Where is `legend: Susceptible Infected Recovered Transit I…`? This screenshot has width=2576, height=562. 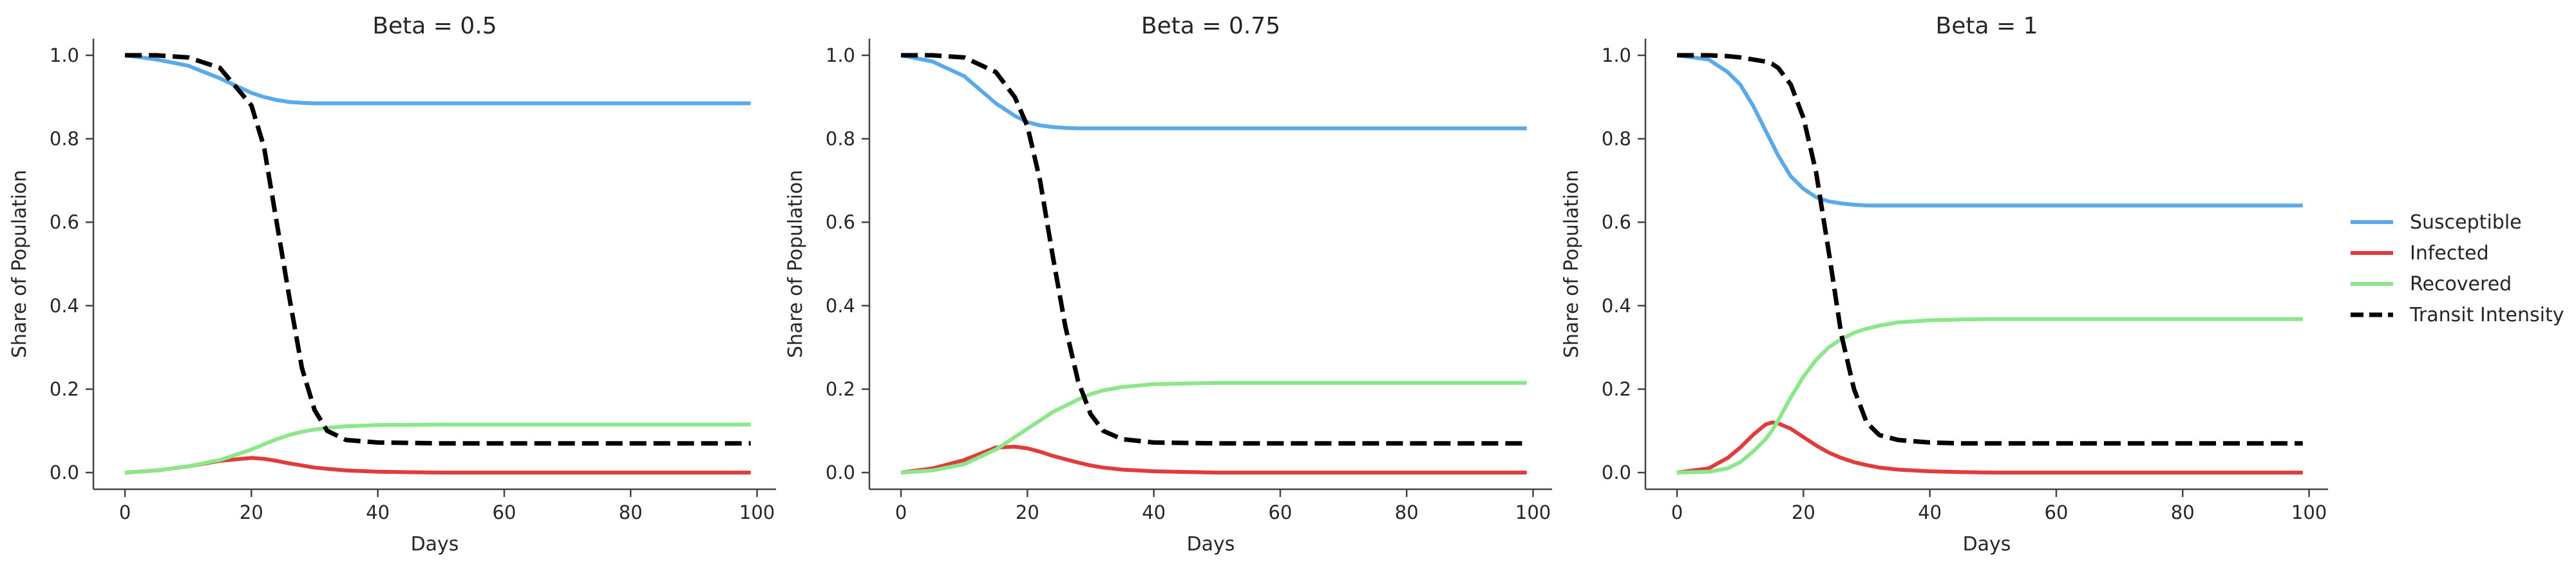 legend: Susceptible Infected Recovered Transit I… is located at coordinates (2458, 268).